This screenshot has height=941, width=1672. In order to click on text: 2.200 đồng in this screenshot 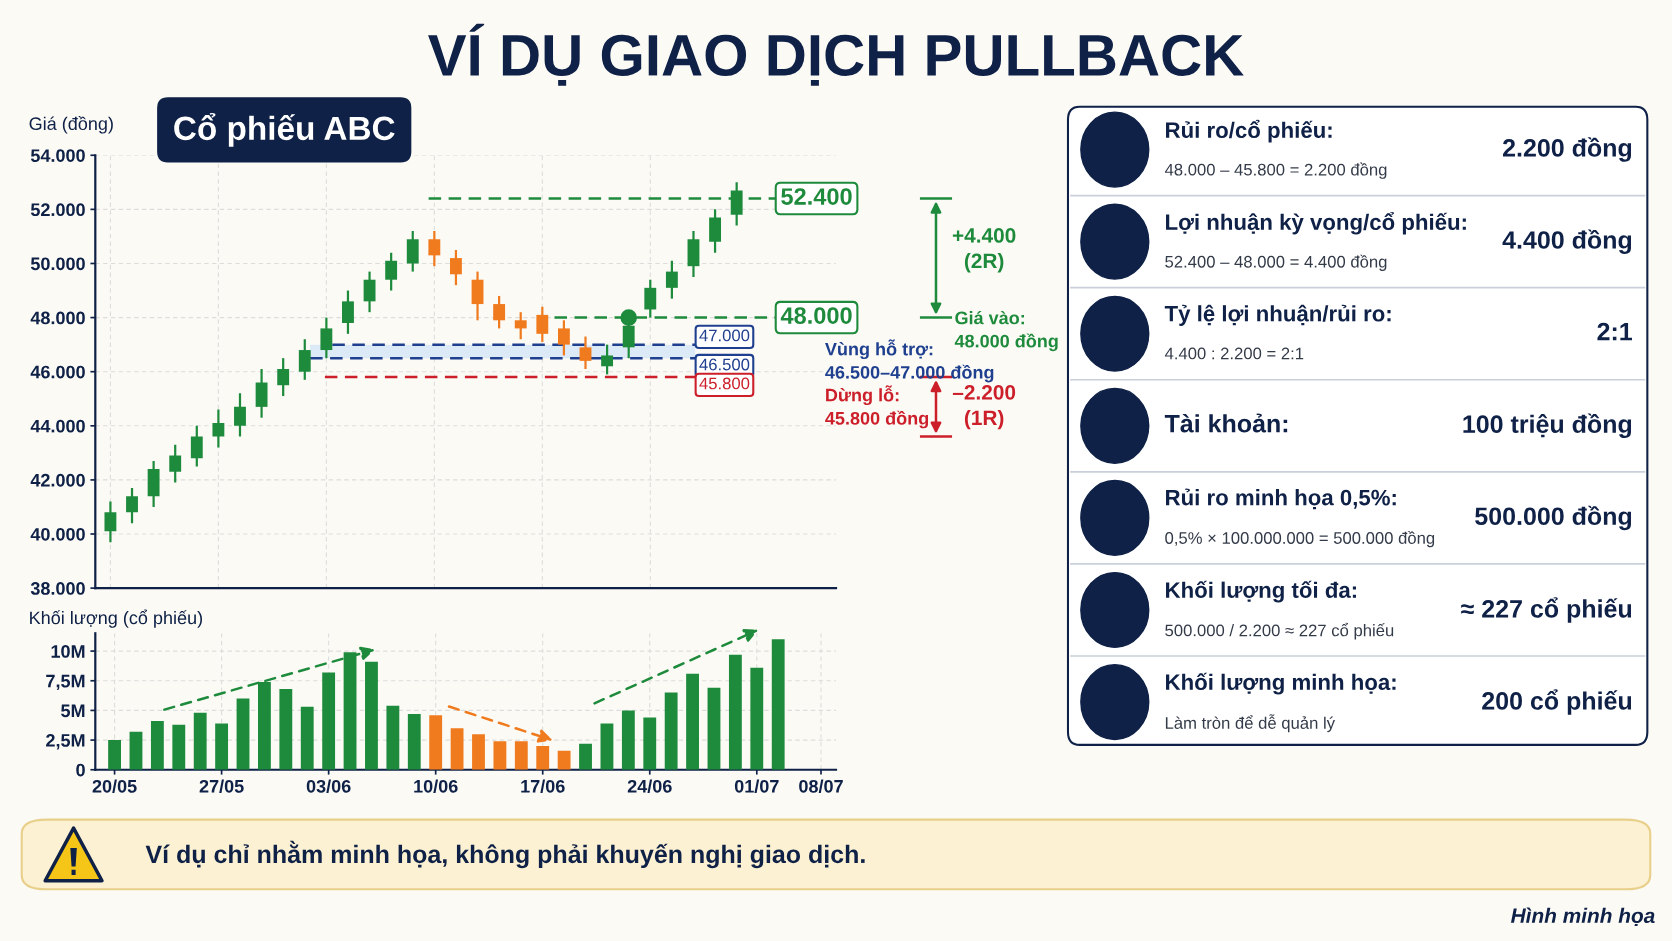, I will do `click(1567, 149)`.